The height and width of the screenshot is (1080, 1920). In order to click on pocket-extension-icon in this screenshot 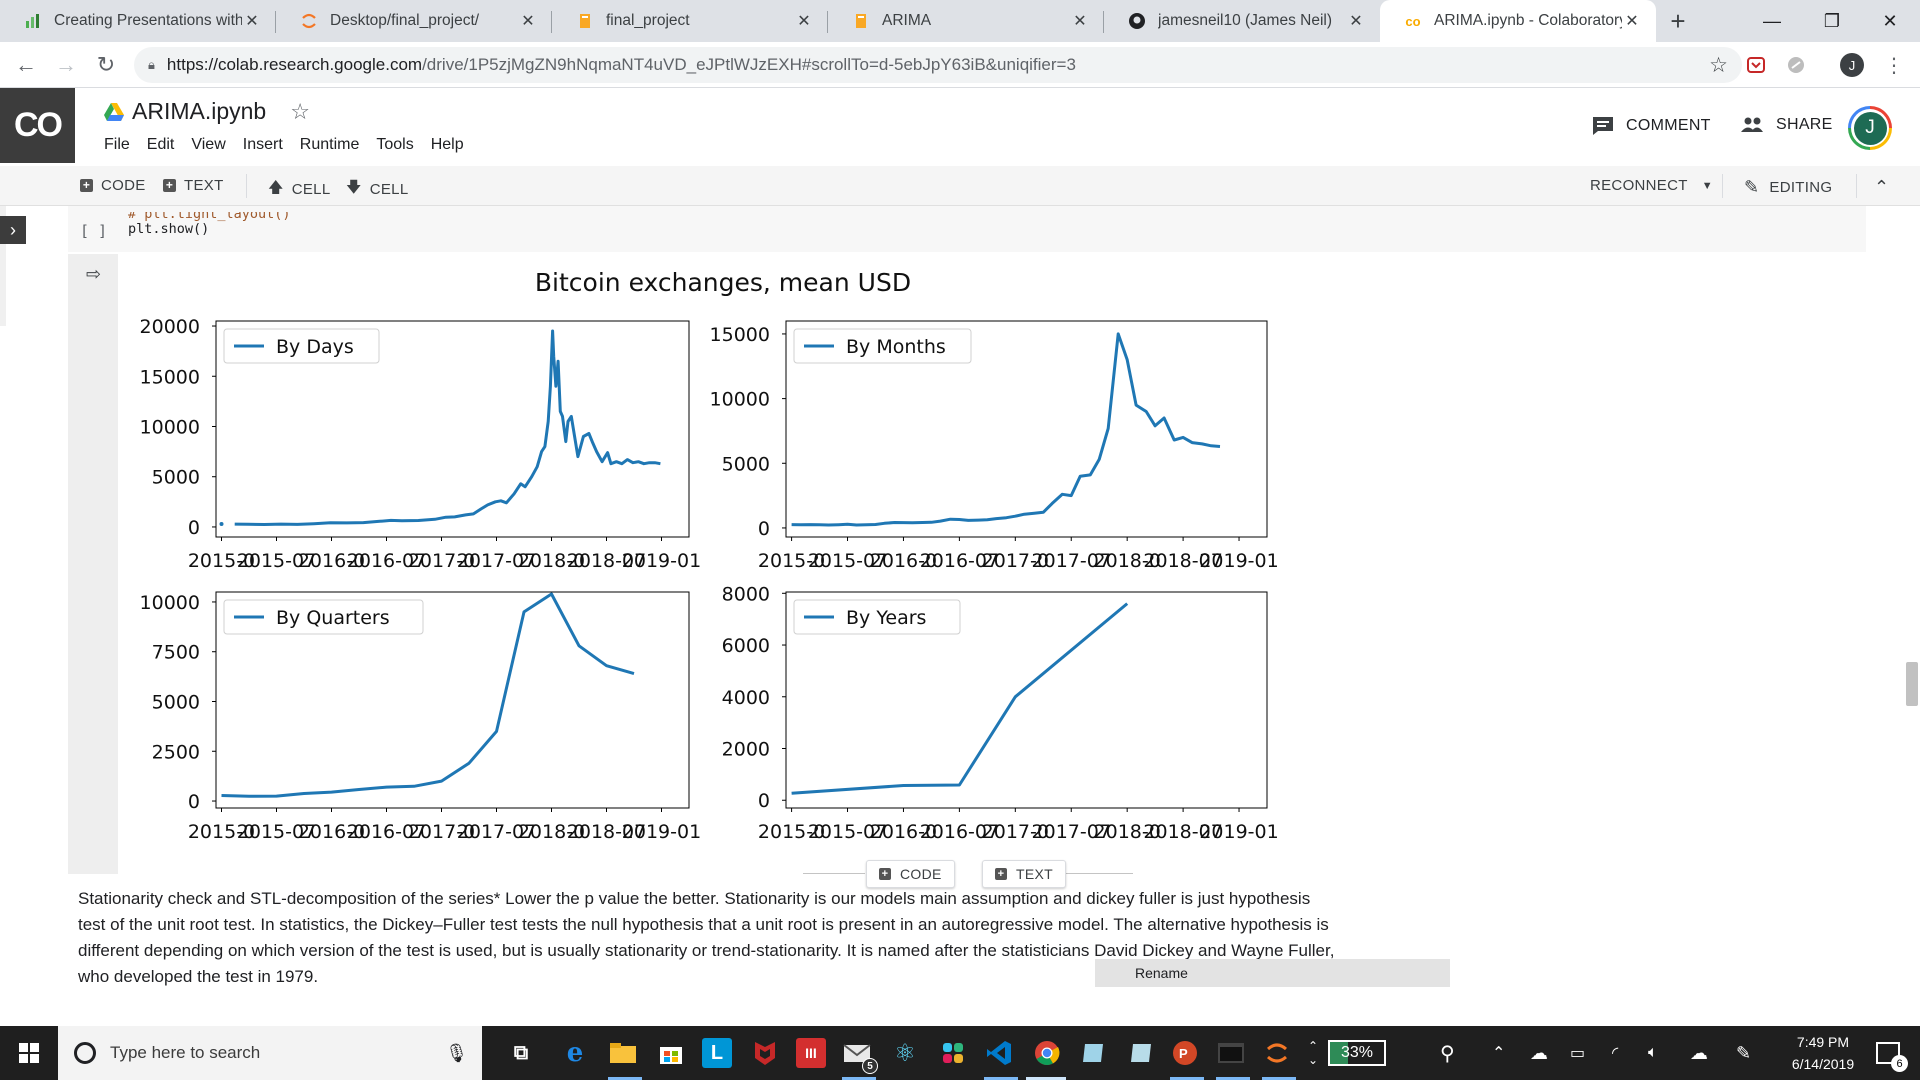, I will do `click(1756, 65)`.